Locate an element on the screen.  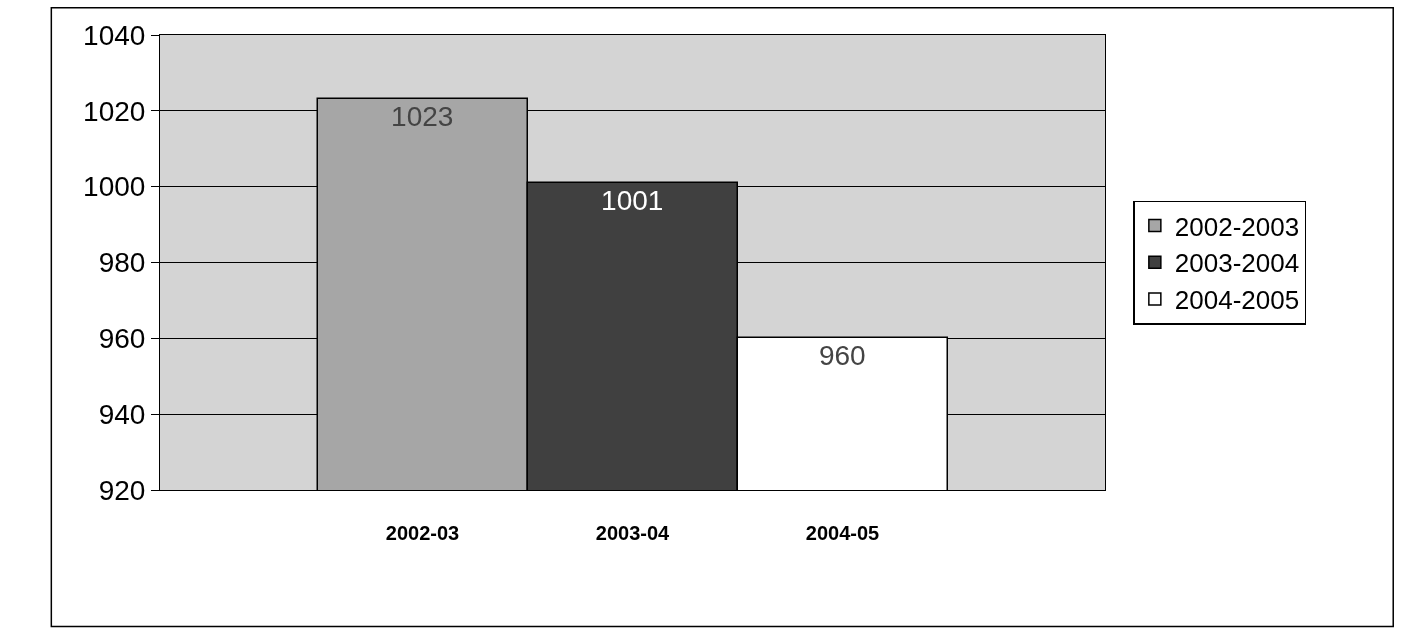
legend-label: 2004-2005 is located at coordinates (1237, 300).